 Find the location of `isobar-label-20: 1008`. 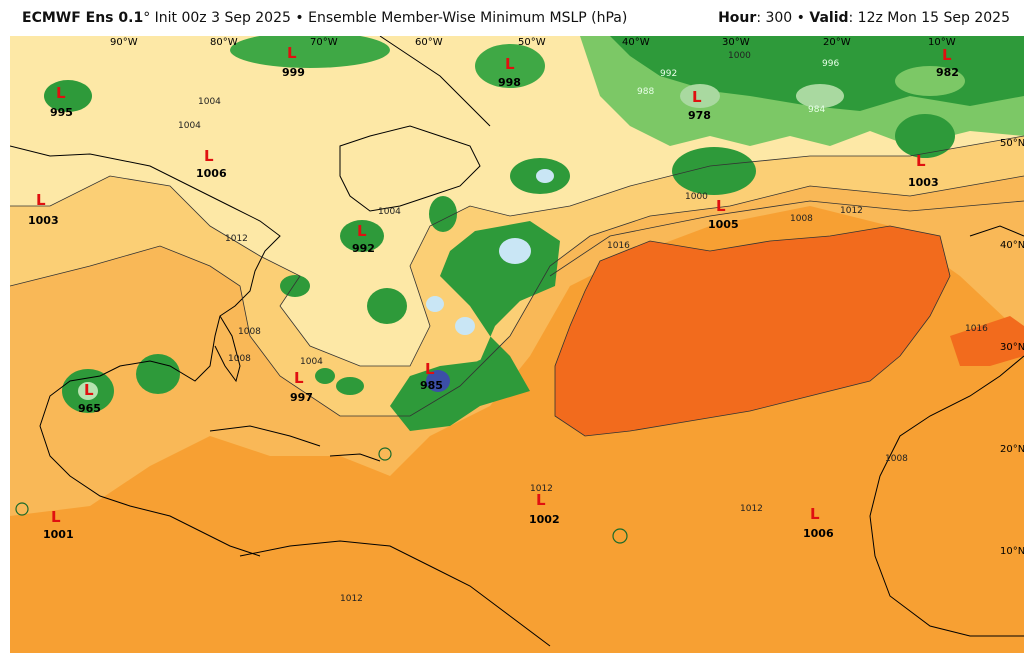

isobar-label-20: 1008 is located at coordinates (249, 332).